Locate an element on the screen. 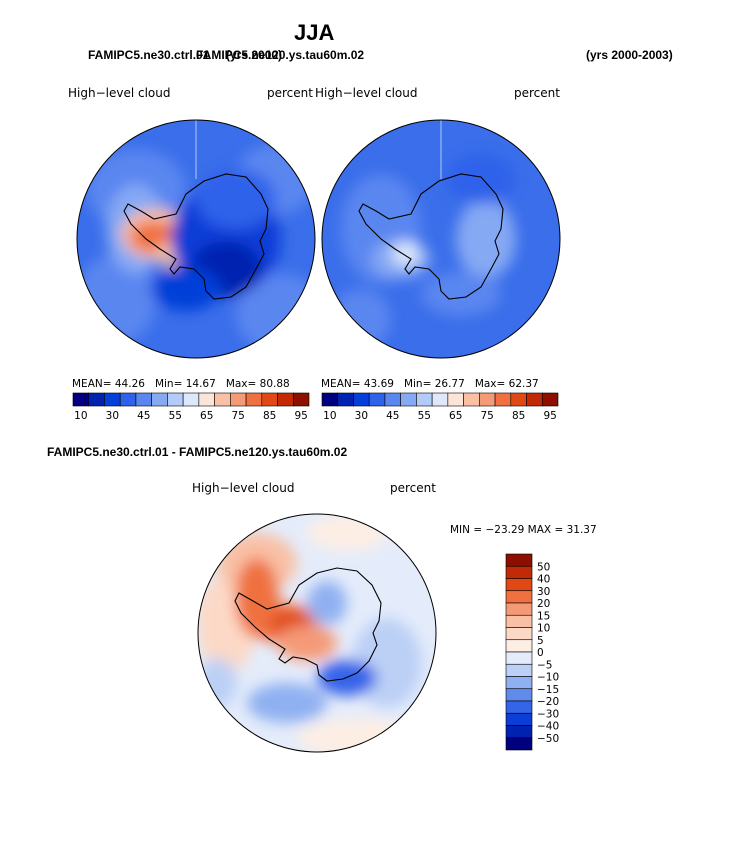 This screenshot has width=733, height=850. panel2-units: percent is located at coordinates (537, 93).